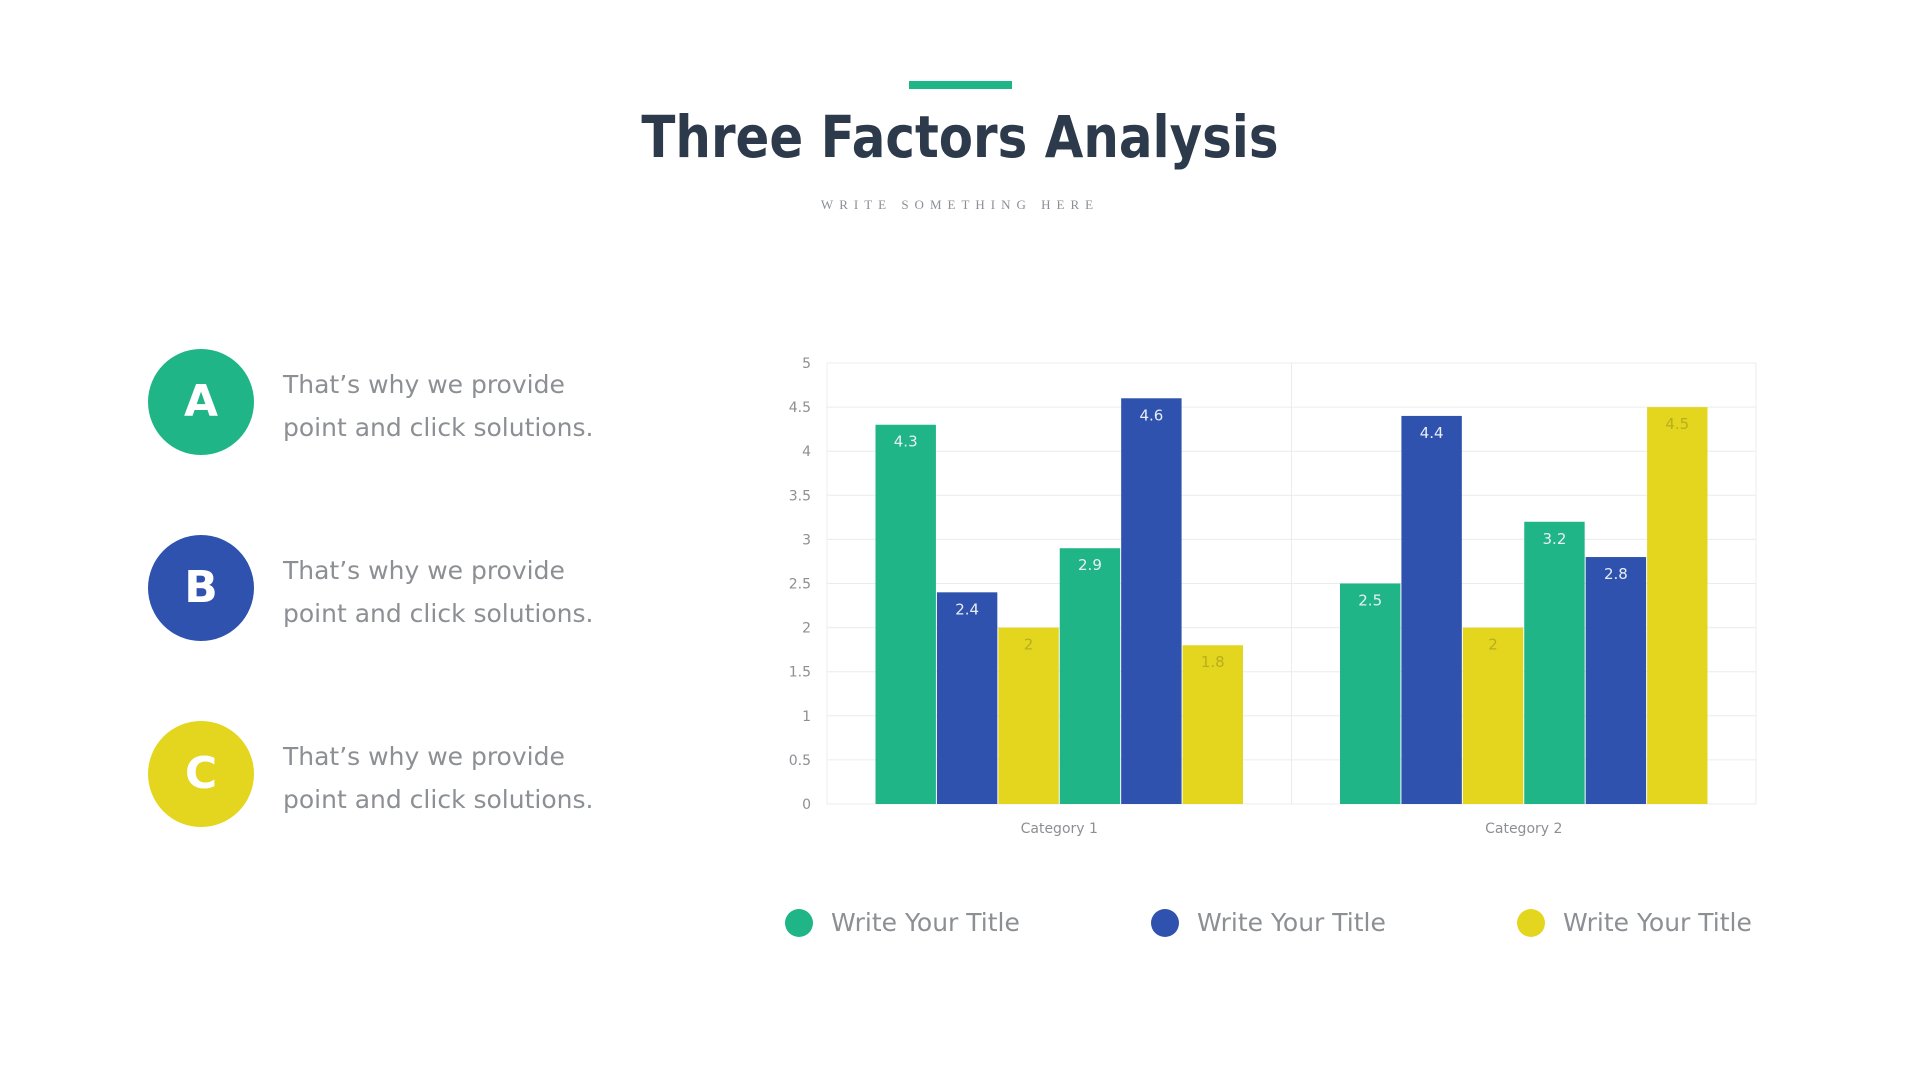 The height and width of the screenshot is (1080, 1920). Describe the element at coordinates (438, 799) in the screenshot. I see `factor-c-text-line2: point and click solutions.` at that location.